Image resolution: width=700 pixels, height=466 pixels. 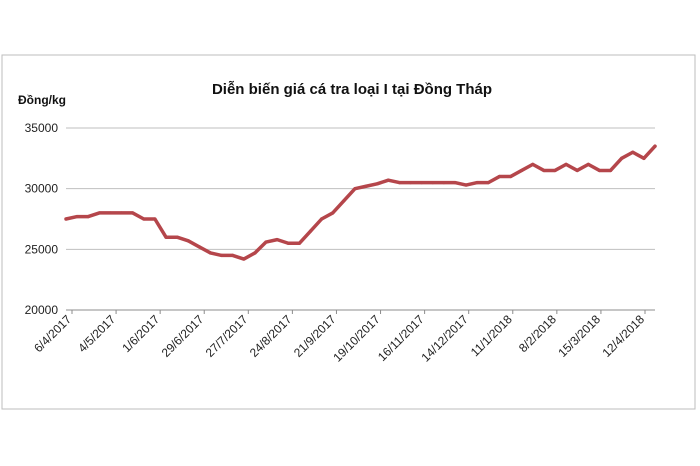 What do you see at coordinates (42, 128) in the screenshot?
I see `y-tick-label: 35000` at bounding box center [42, 128].